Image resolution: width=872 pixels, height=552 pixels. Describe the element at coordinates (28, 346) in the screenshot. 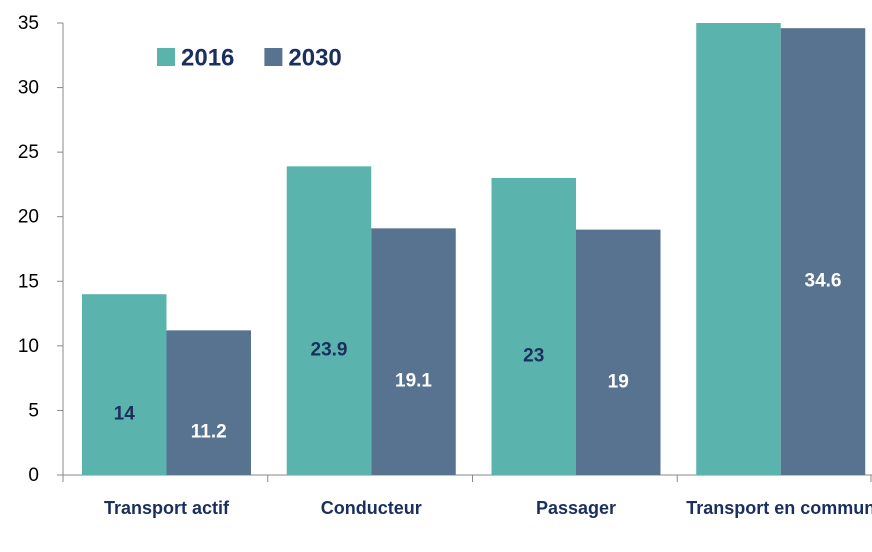

I see `y-tick-label: 10` at that location.